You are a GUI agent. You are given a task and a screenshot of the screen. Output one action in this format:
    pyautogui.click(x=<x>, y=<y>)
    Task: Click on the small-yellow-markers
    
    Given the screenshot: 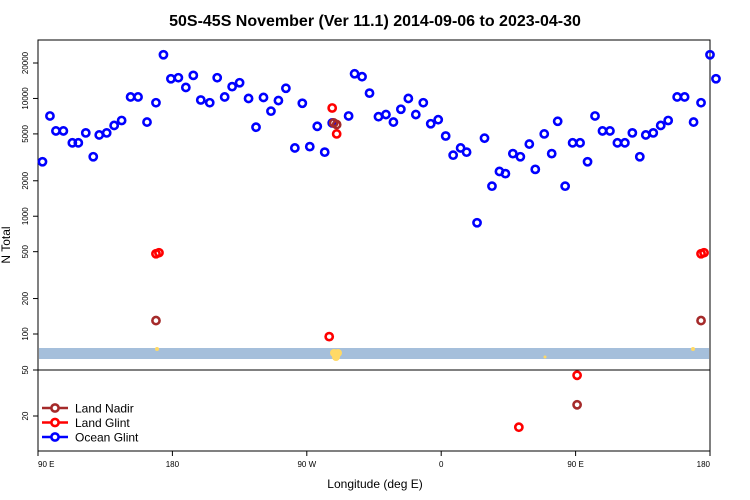 What is the action you would take?
    pyautogui.click(x=425, y=354)
    